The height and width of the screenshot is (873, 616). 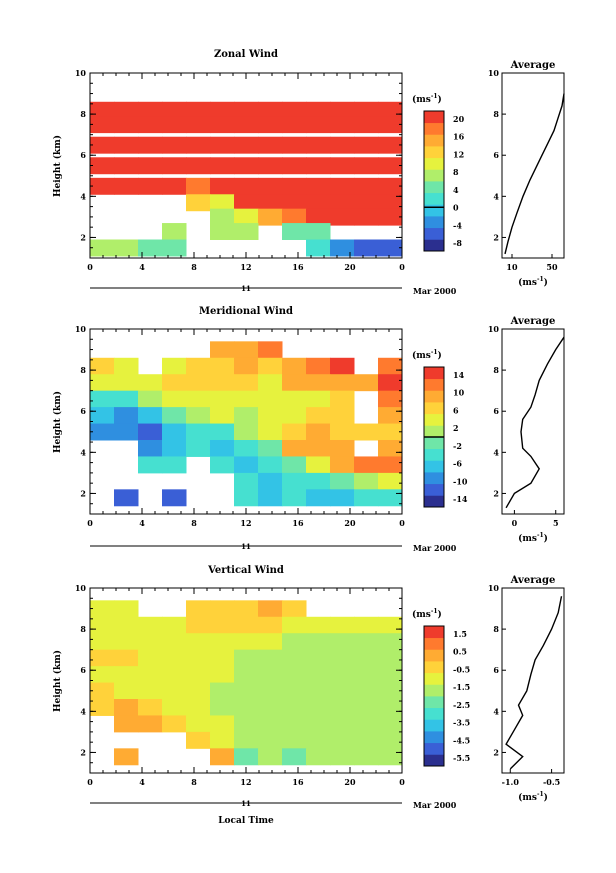 I want to click on zonal-colorbar-unit: (ms-1), so click(x=427, y=99).